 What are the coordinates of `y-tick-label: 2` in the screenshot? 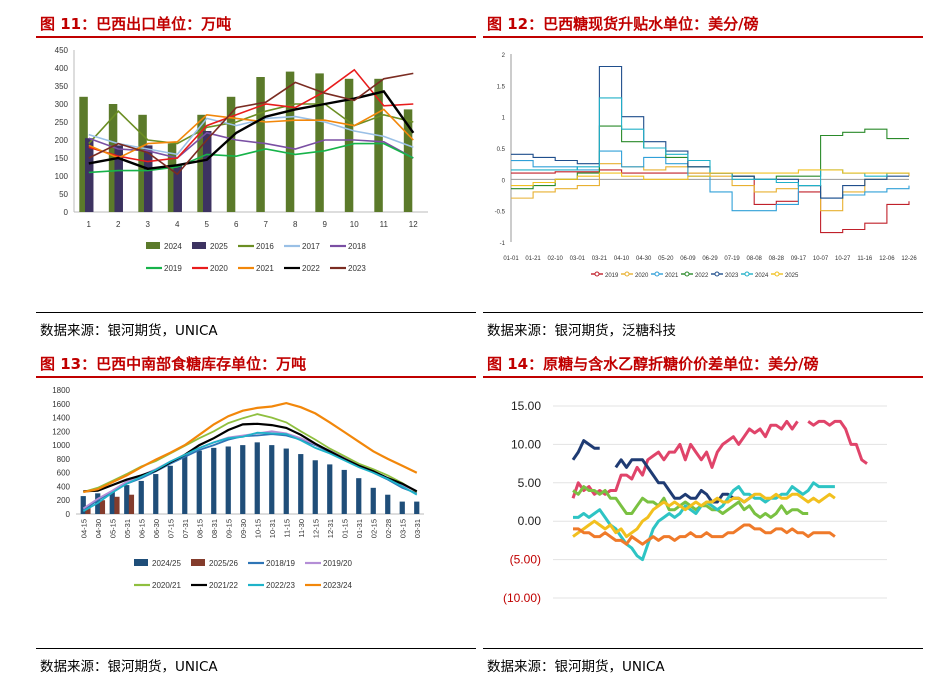 It's located at (504, 56).